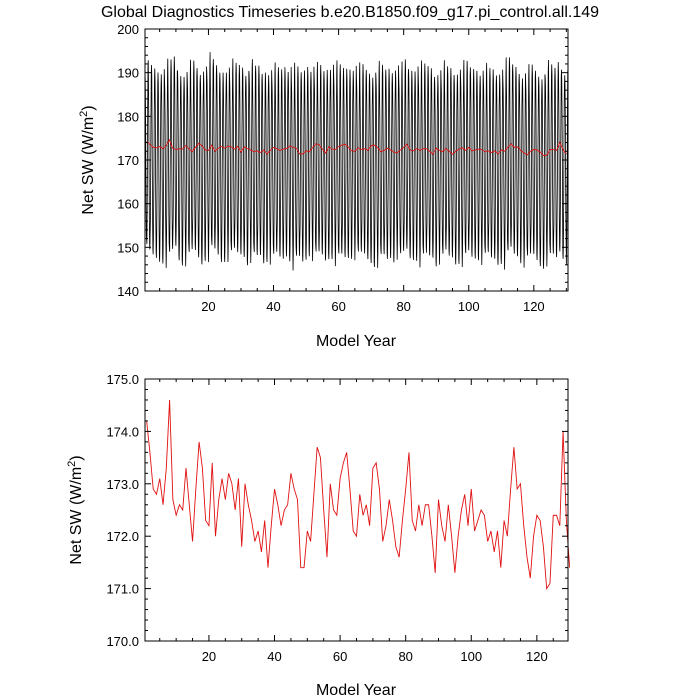 The height and width of the screenshot is (700, 700). I want to click on y-tick-label: 175.0, so click(122, 379).